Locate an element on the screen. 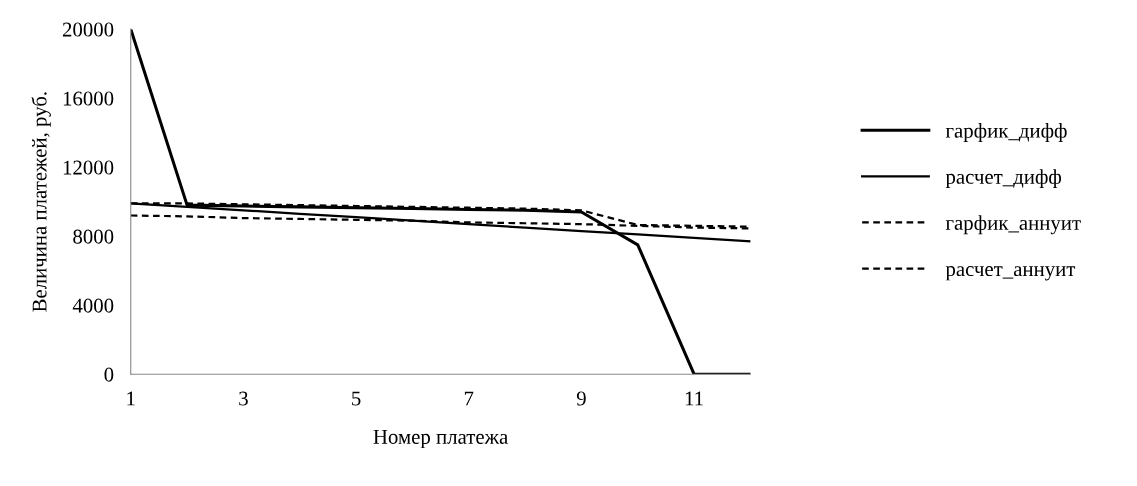 The image size is (1137, 486). x-tick-label: 3 is located at coordinates (243, 398).